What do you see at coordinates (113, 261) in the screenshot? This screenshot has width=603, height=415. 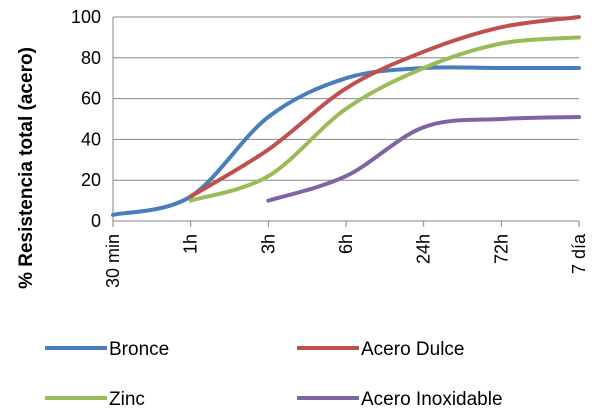 I see `x-tick-label: 30 min` at bounding box center [113, 261].